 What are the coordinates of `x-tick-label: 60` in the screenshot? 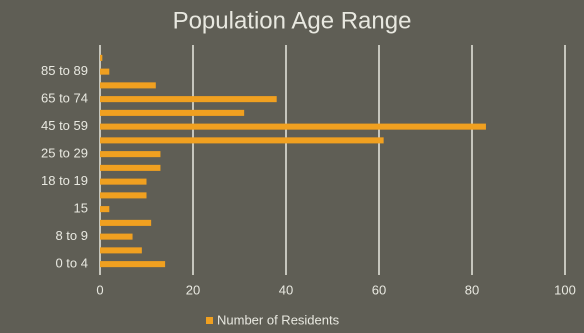 It's located at (379, 289).